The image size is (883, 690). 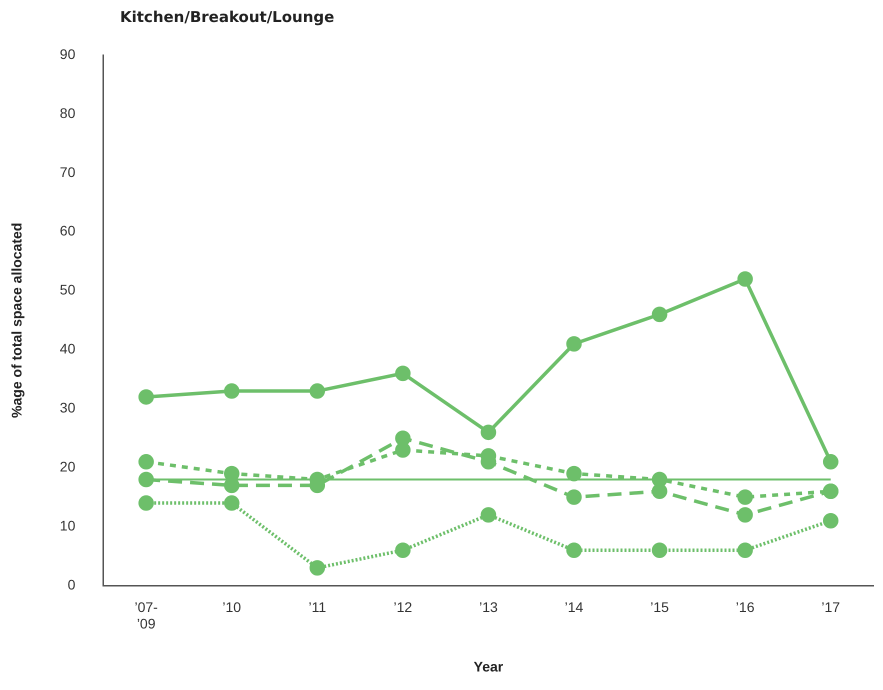 I want to click on y-tick-label: 0, so click(x=72, y=584).